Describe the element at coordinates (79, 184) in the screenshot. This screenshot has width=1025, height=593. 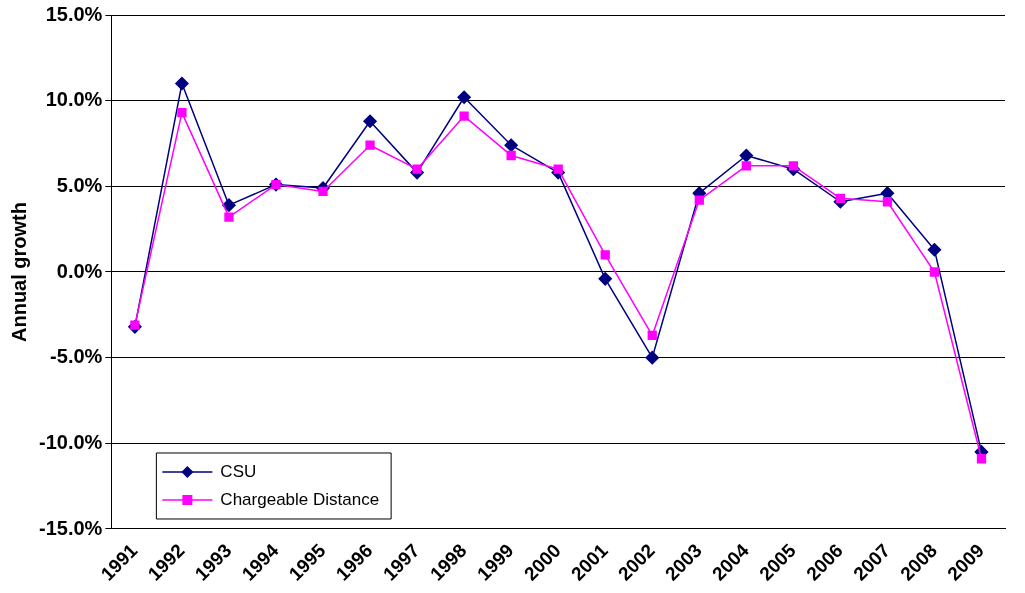
I see `y-tick-label: 5.0%` at that location.